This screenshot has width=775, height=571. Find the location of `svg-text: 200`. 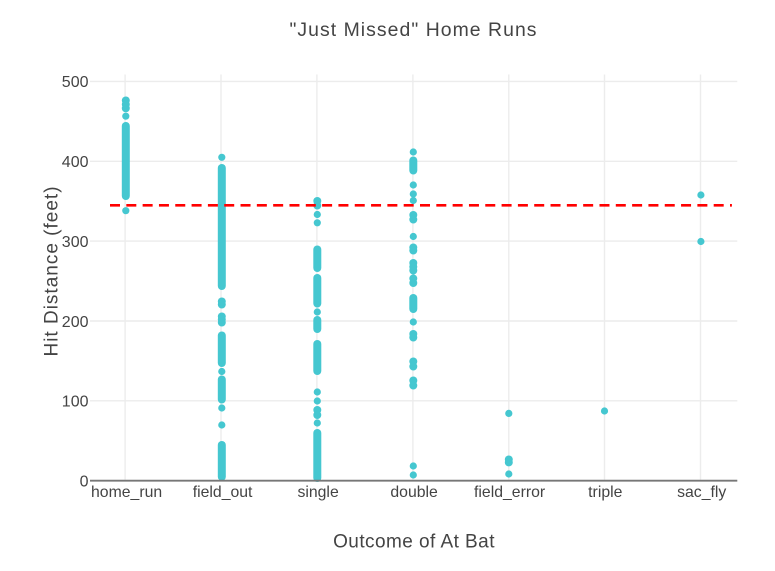

svg-text: 200 is located at coordinates (75, 322).